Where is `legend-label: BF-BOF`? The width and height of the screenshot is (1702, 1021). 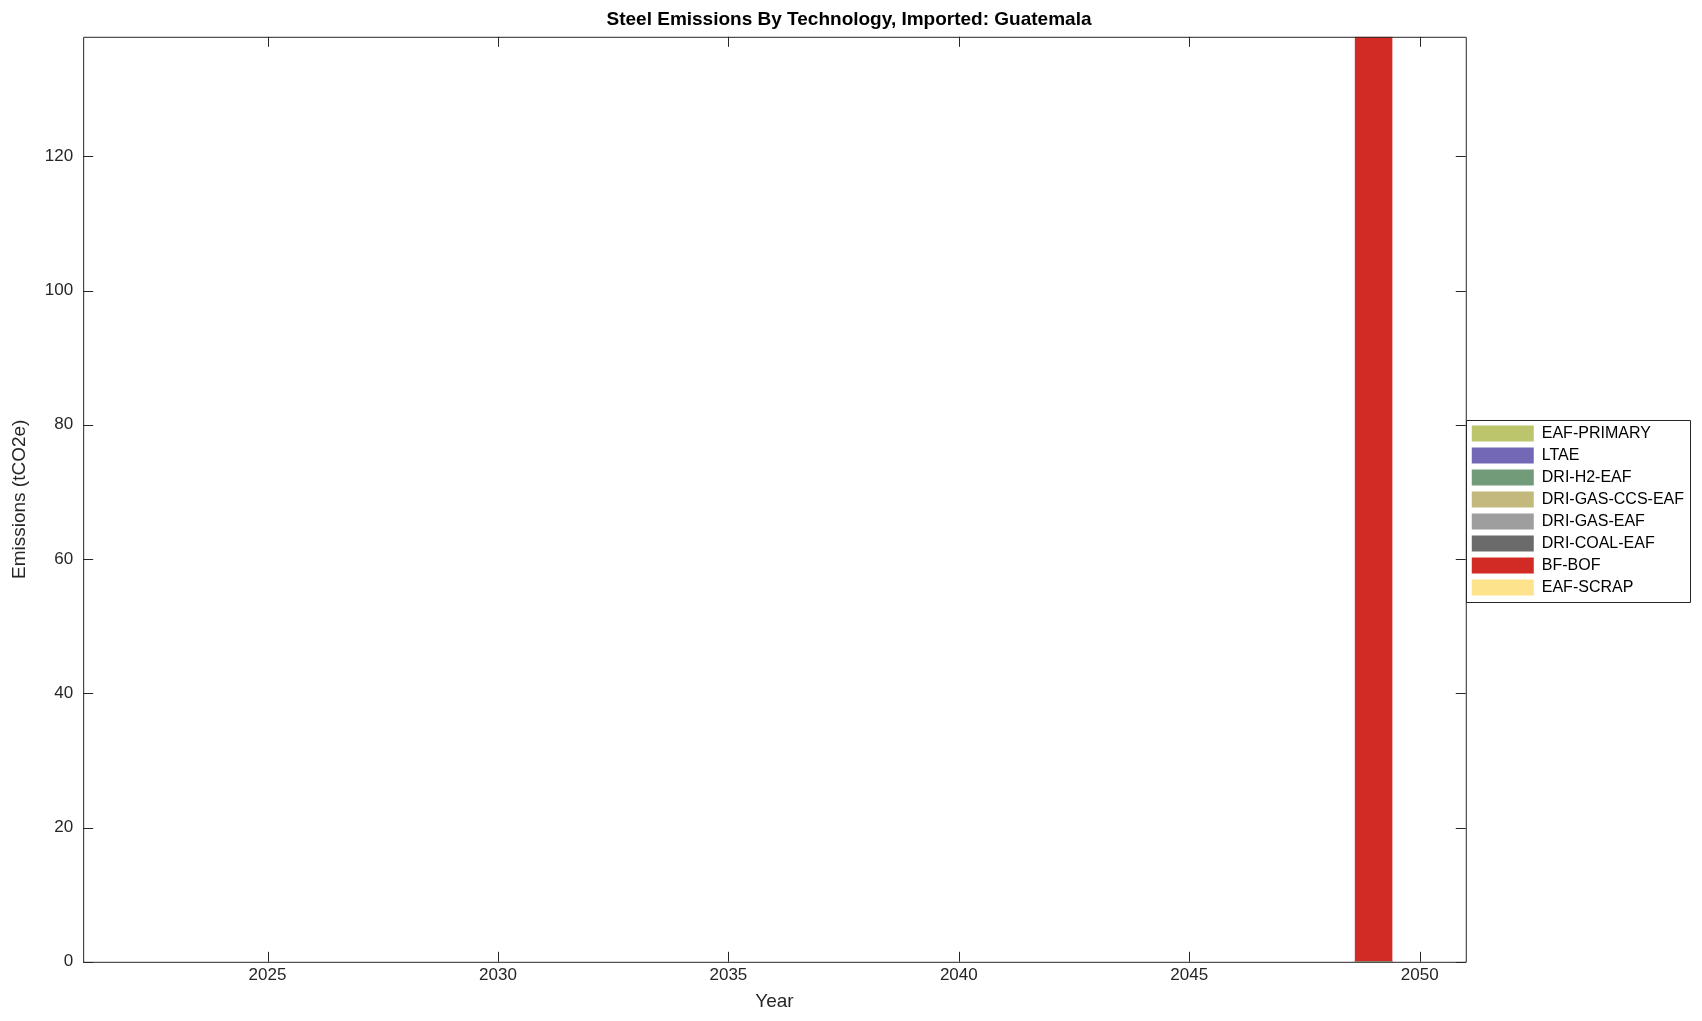
legend-label: BF-BOF is located at coordinates (1571, 564).